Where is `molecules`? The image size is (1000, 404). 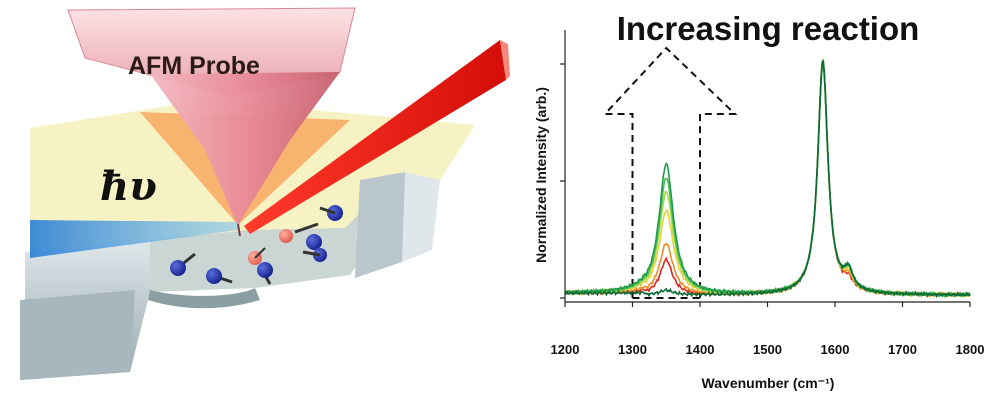 molecules is located at coordinates (256, 245).